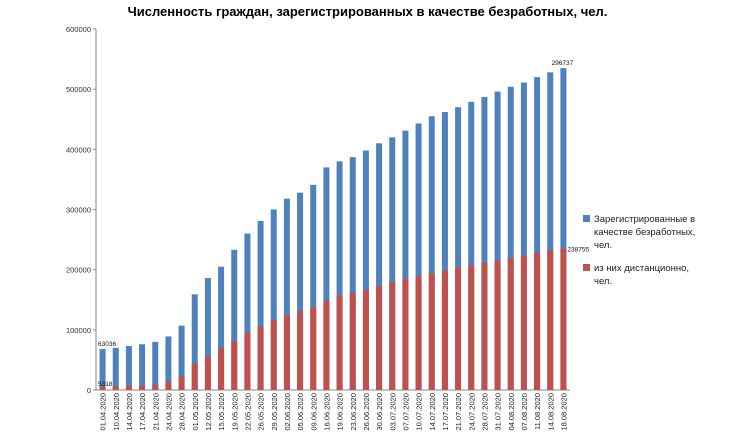 The width and height of the screenshot is (735, 441). Describe the element at coordinates (221, 412) in the screenshot. I see `x-tick-label: 15.05.2020` at that location.